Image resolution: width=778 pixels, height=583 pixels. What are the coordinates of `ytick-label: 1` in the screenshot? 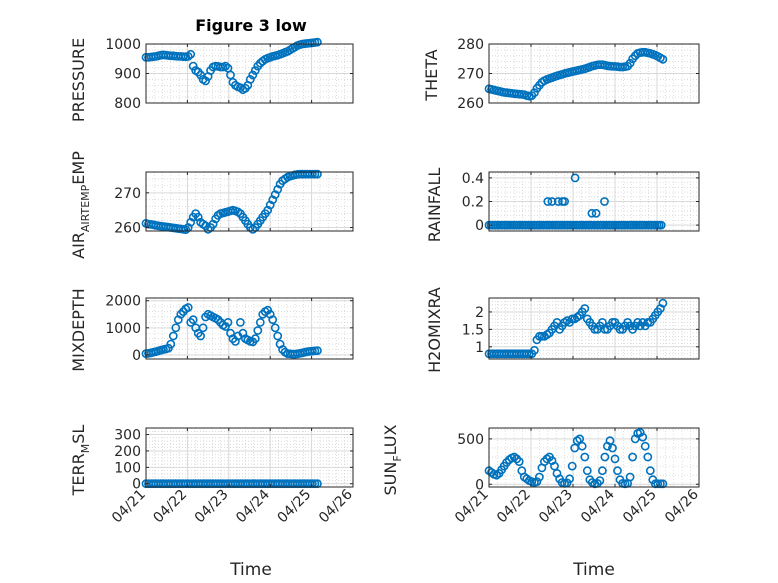 It's located at (479, 348).